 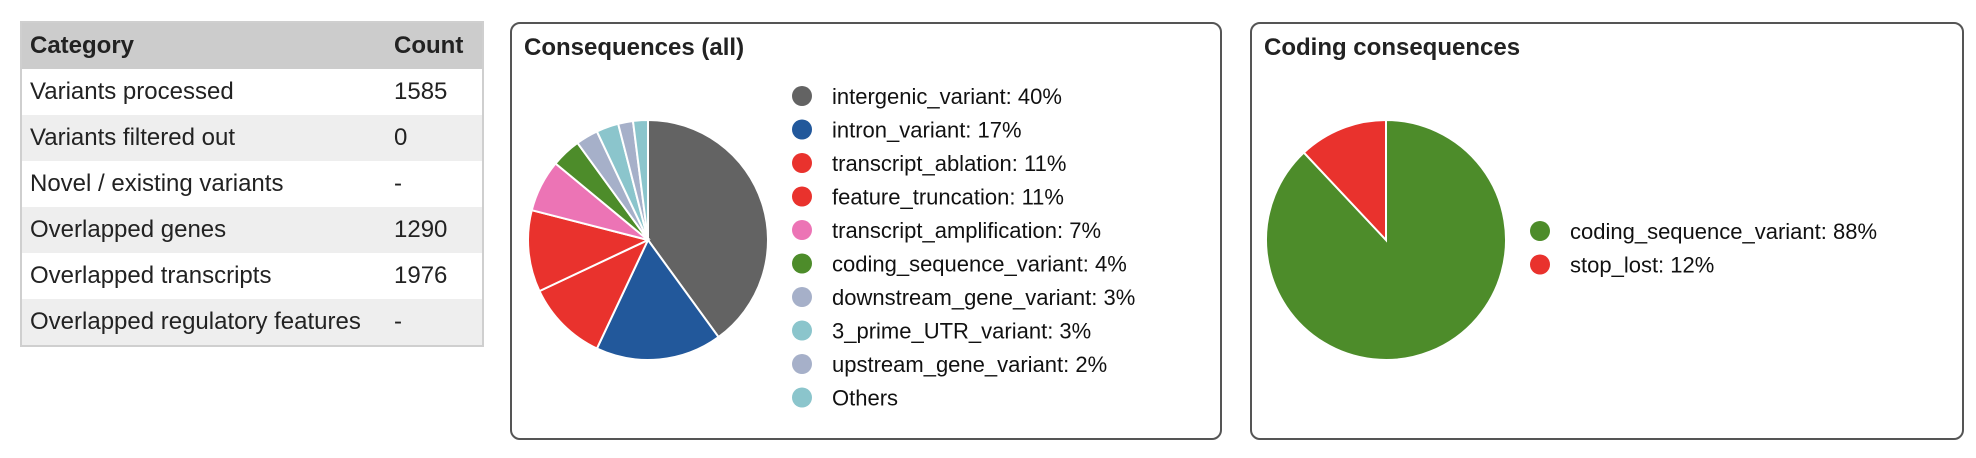 I want to click on legend-label: feature_truncation: 11%, so click(x=948, y=197).